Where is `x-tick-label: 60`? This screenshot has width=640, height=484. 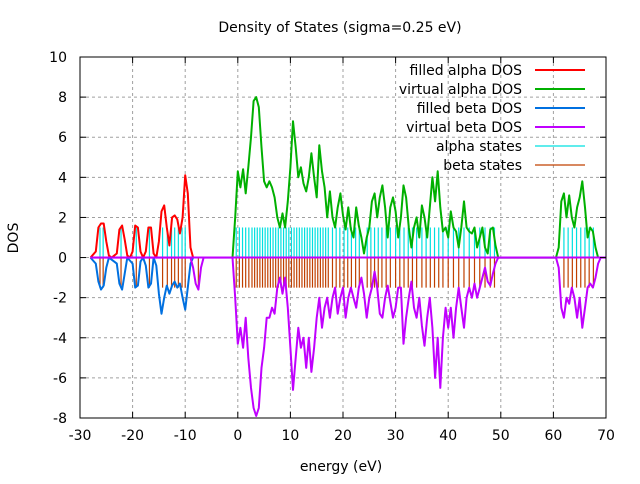
x-tick-label: 60 is located at coordinates (553, 436).